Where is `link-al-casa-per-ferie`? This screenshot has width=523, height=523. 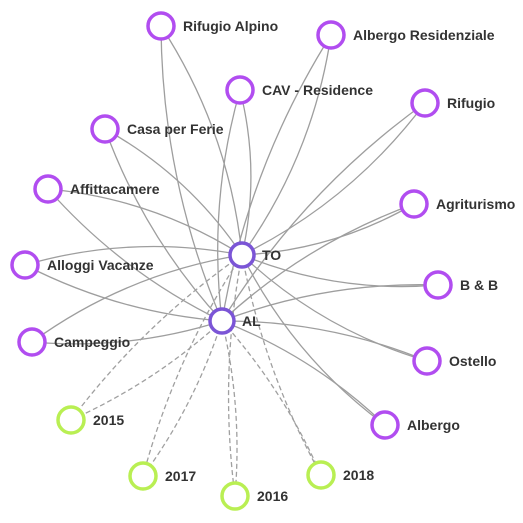 link-al-casa-per-ferie is located at coordinates (163, 225).